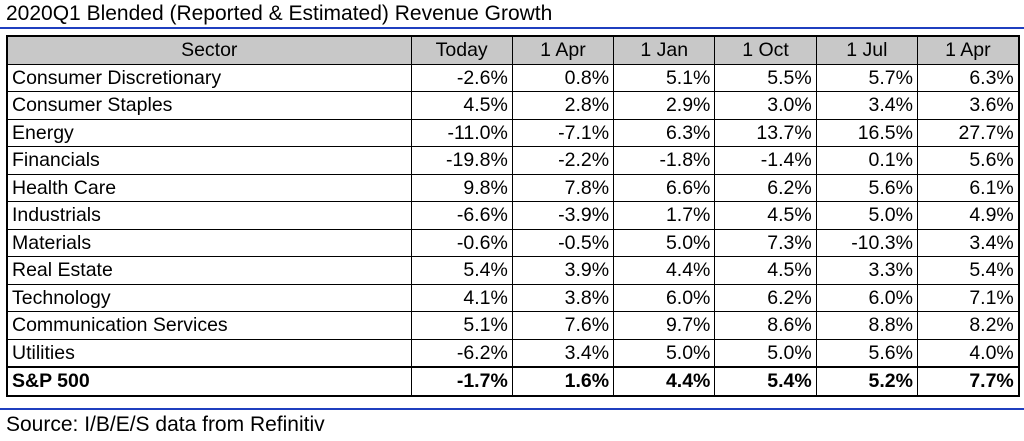 This screenshot has width=1024, height=441. Describe the element at coordinates (968, 187) in the screenshot. I see `value-cell: 6.1%` at that location.